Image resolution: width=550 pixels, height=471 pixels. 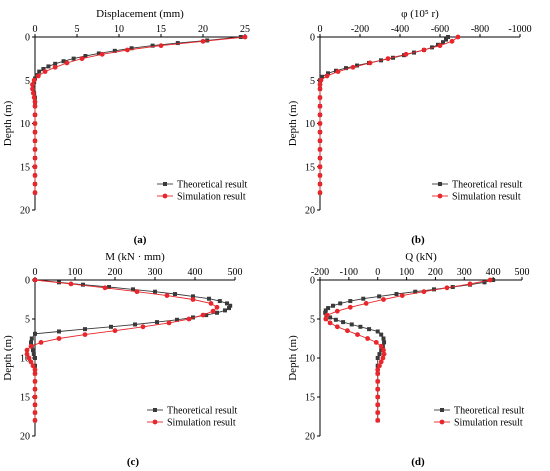 What do you see at coordinates (203, 29) in the screenshot?
I see `x-tick-label: 20` at bounding box center [203, 29].